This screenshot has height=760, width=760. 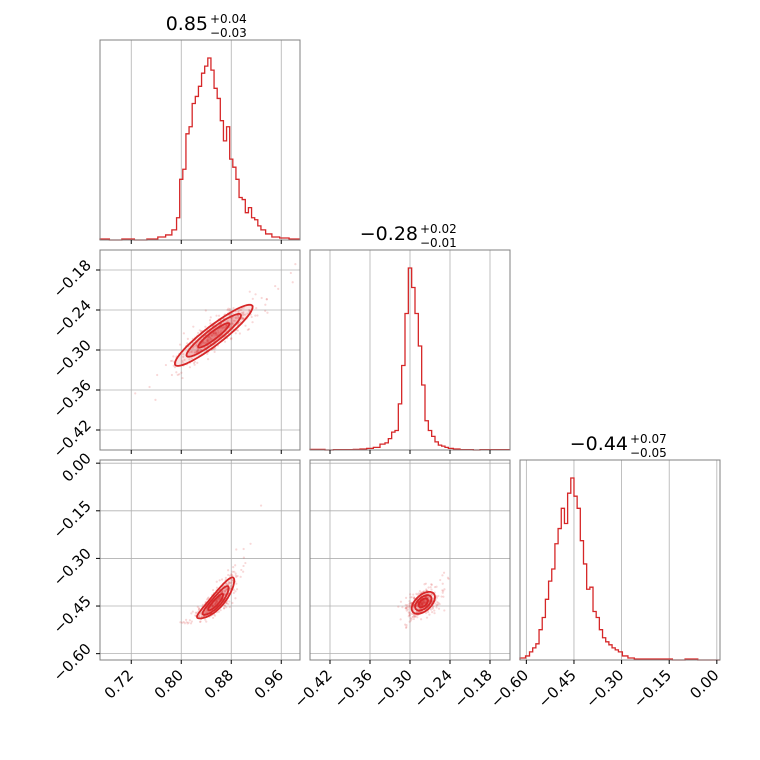 What do you see at coordinates (410, 350) in the screenshot?
I see `hist-1-panel` at bounding box center [410, 350].